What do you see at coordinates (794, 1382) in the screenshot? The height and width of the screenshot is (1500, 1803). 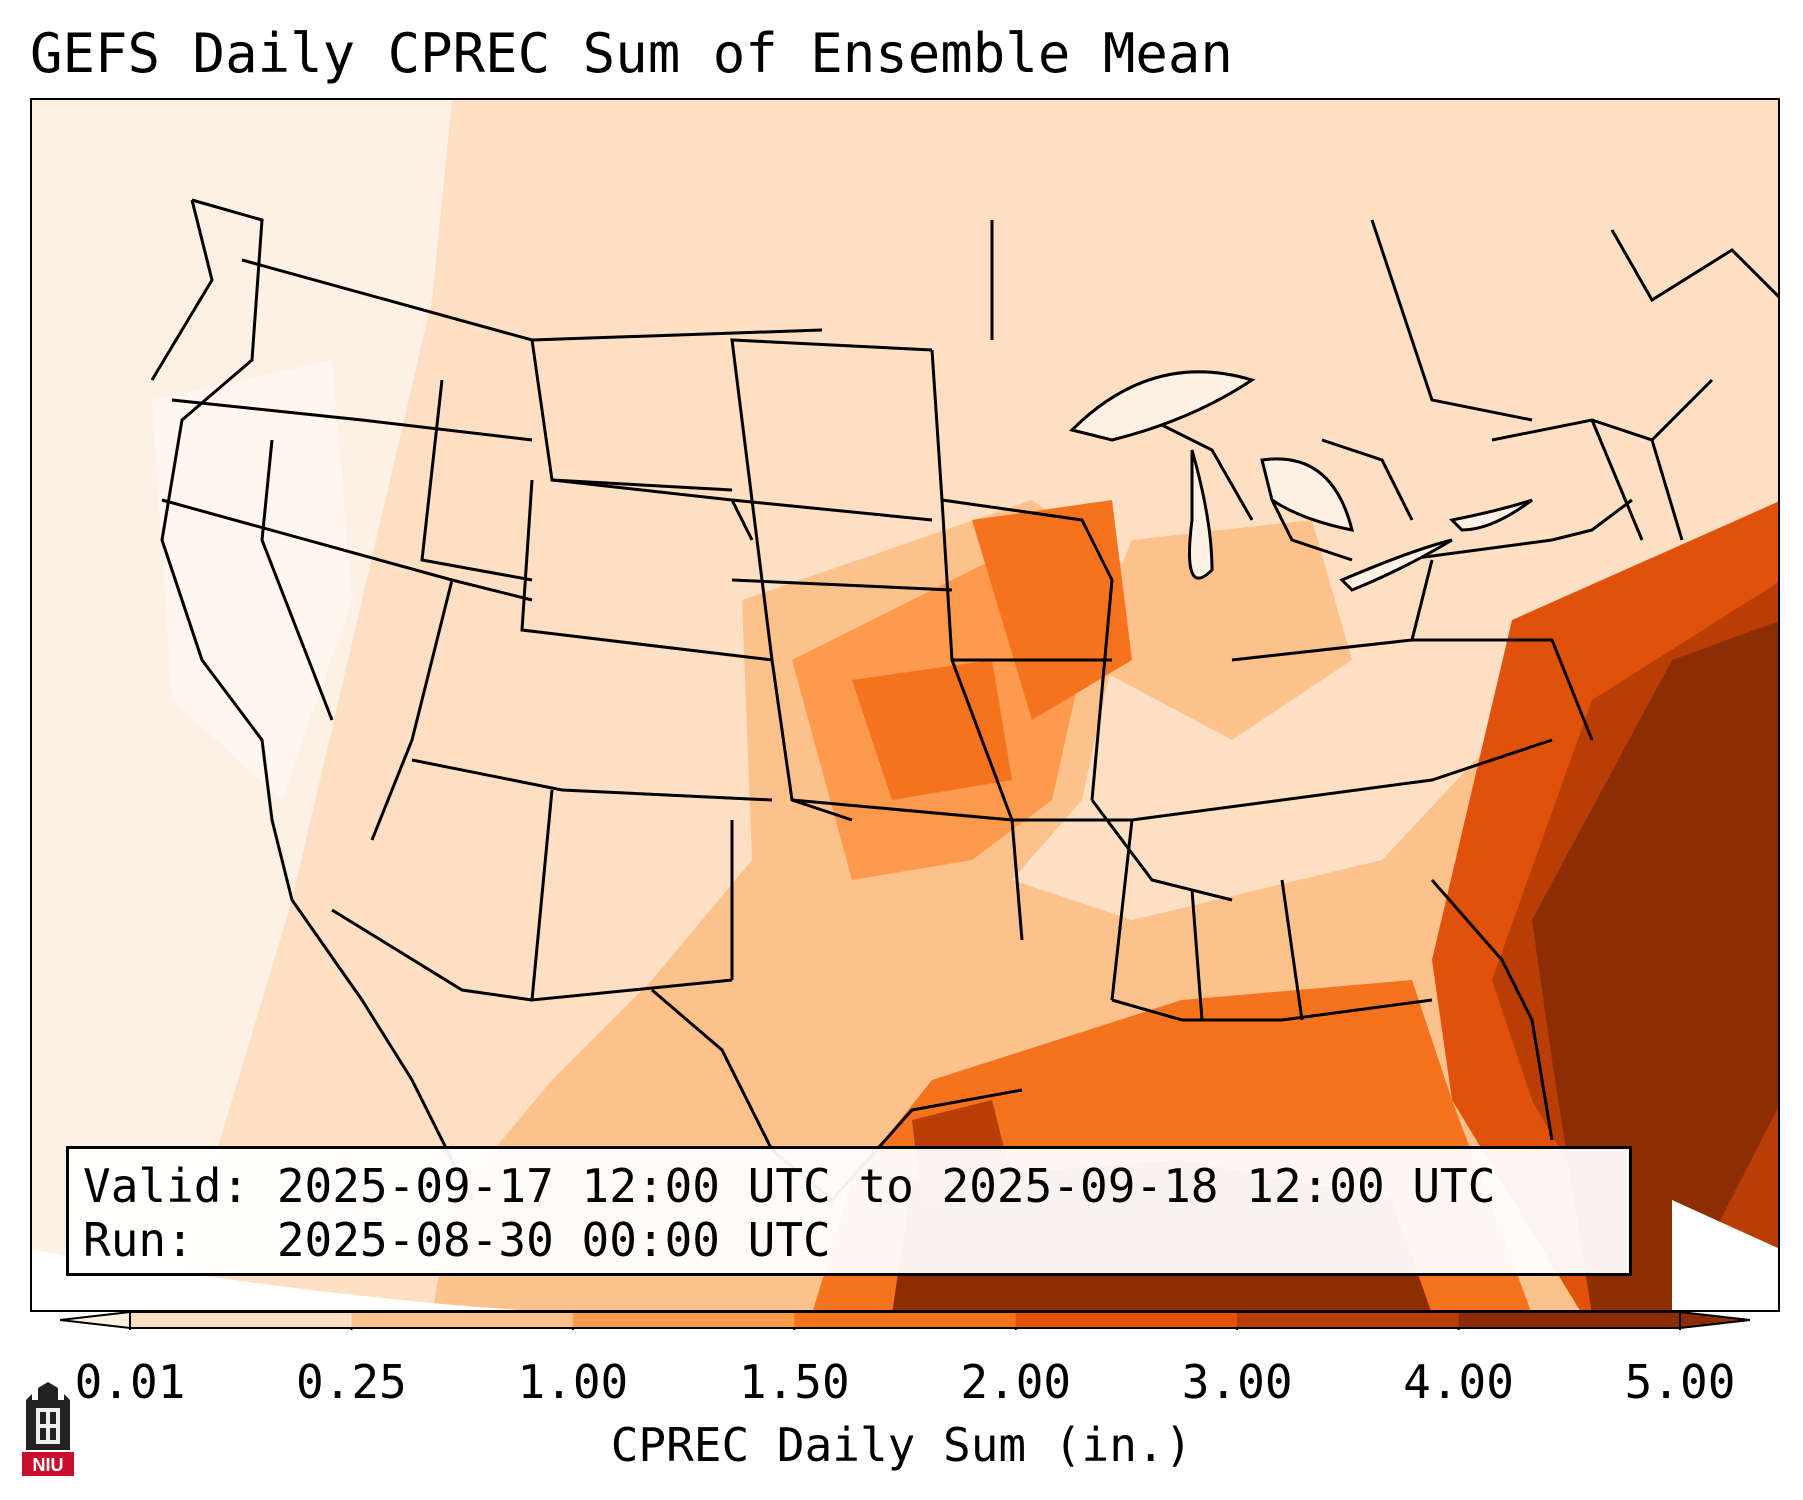 I see `colorbar-tick-label: 1.50` at bounding box center [794, 1382].